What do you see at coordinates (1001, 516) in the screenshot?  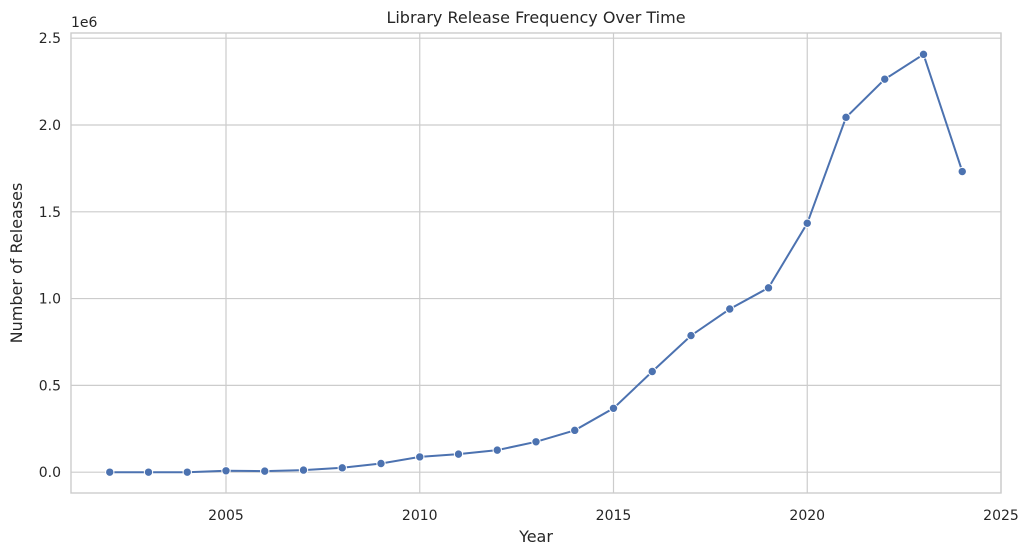 I see `x-tick-label: 2025` at bounding box center [1001, 516].